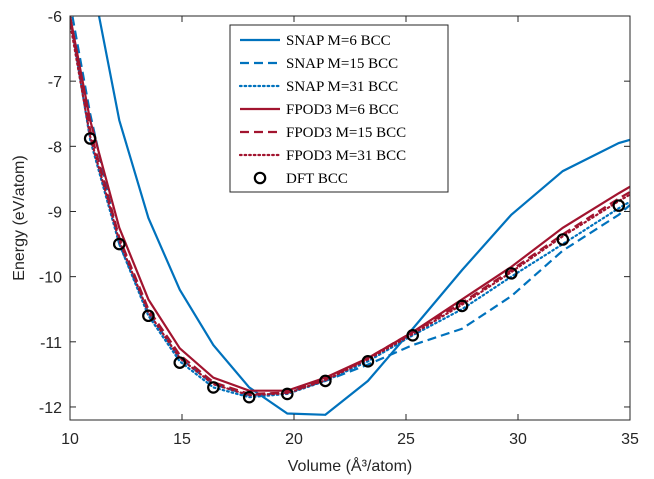 The image size is (654, 479). I want to click on legend-entry: SNAP M=15 BCC, so click(342, 64).